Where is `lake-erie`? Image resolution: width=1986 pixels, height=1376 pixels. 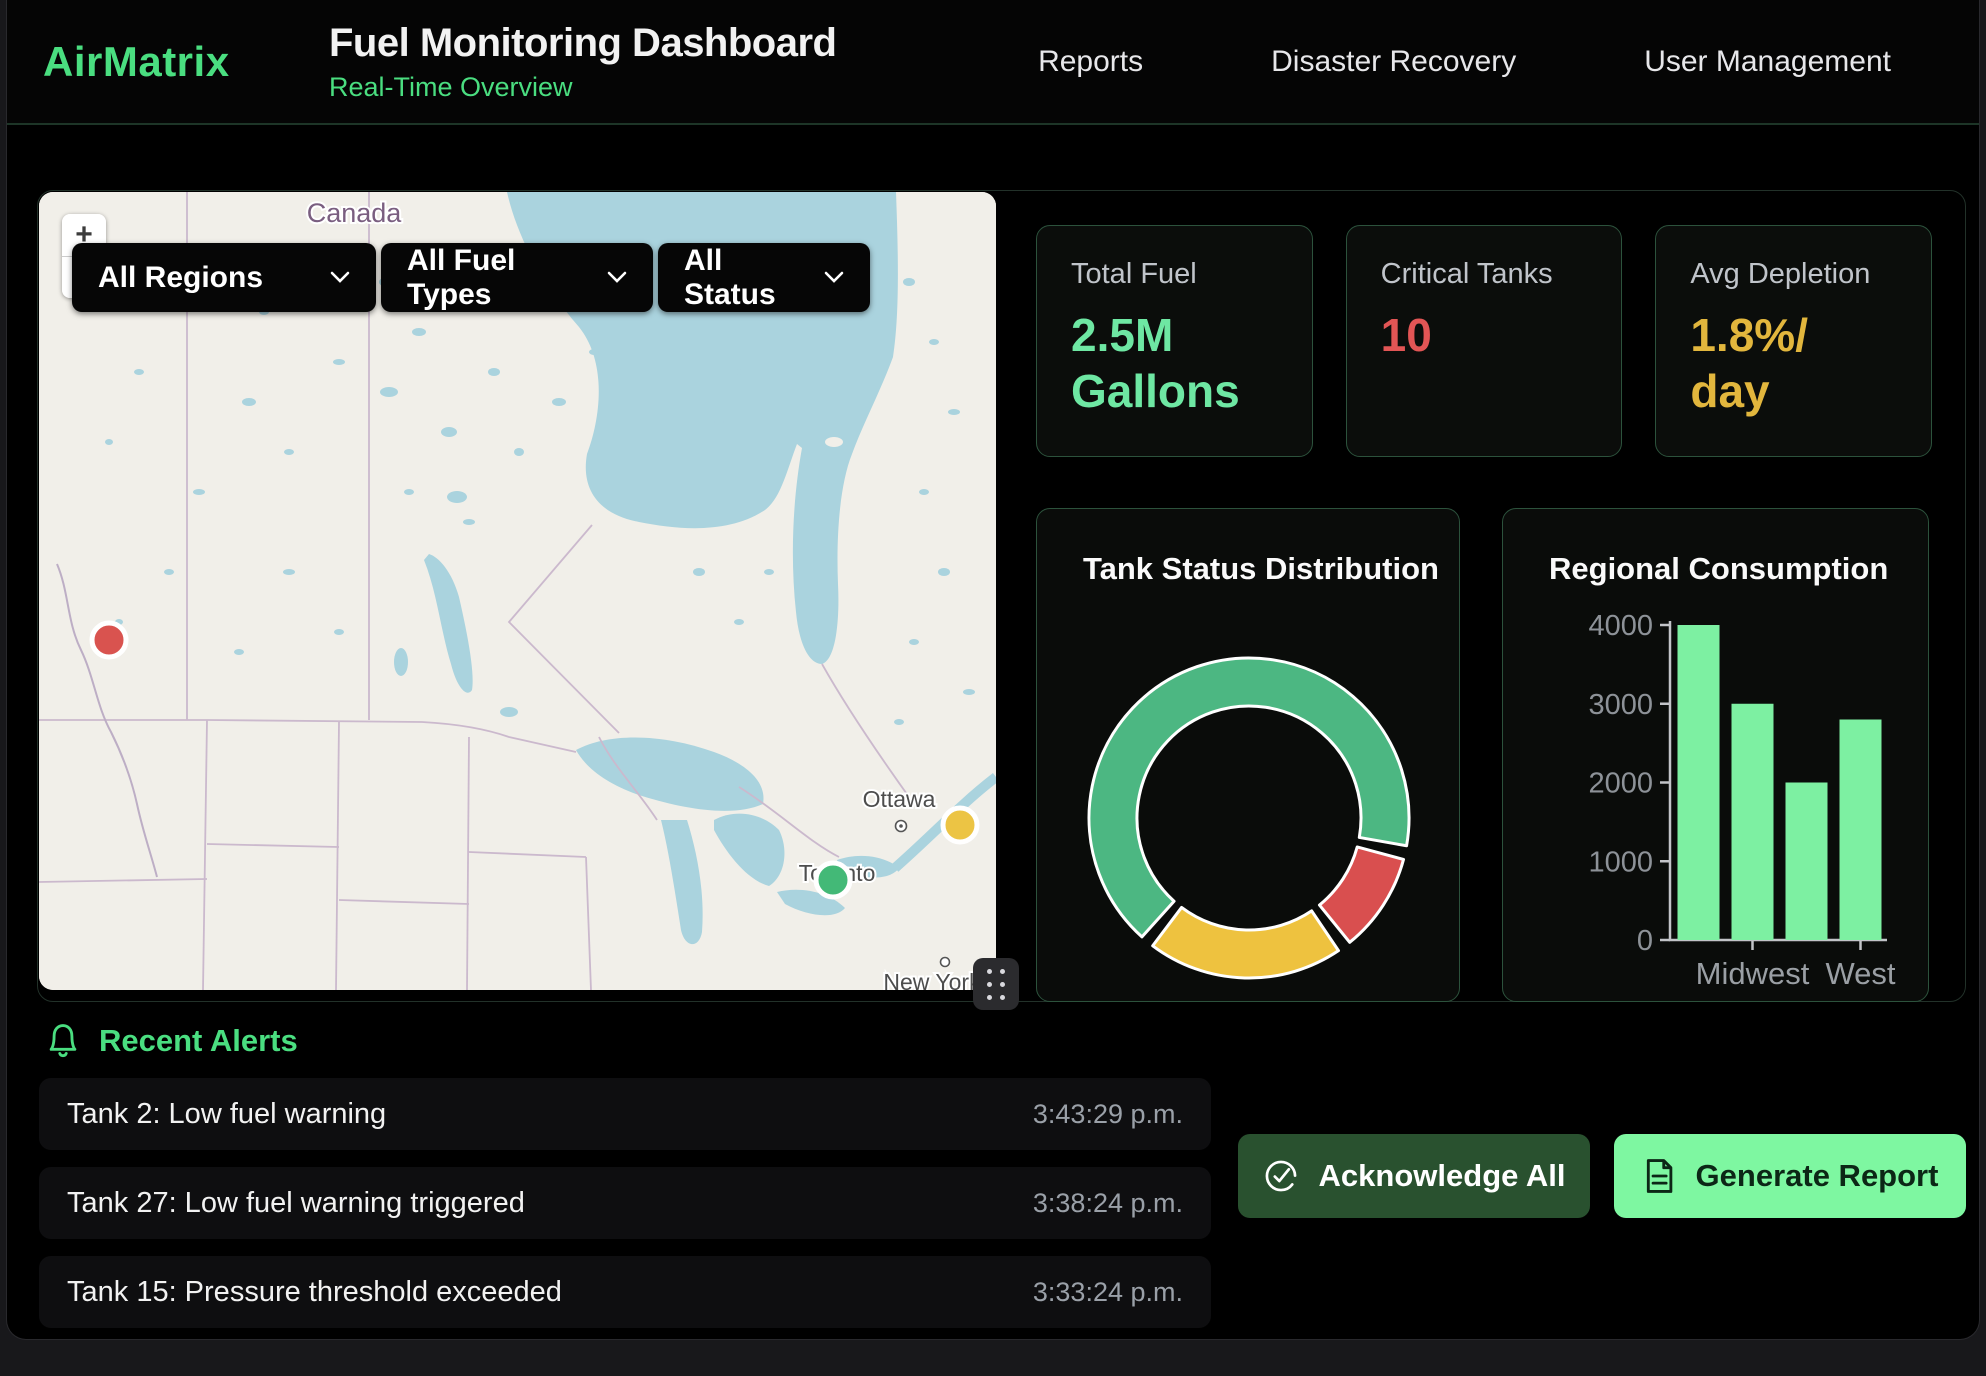
lake-erie is located at coordinates (811, 902).